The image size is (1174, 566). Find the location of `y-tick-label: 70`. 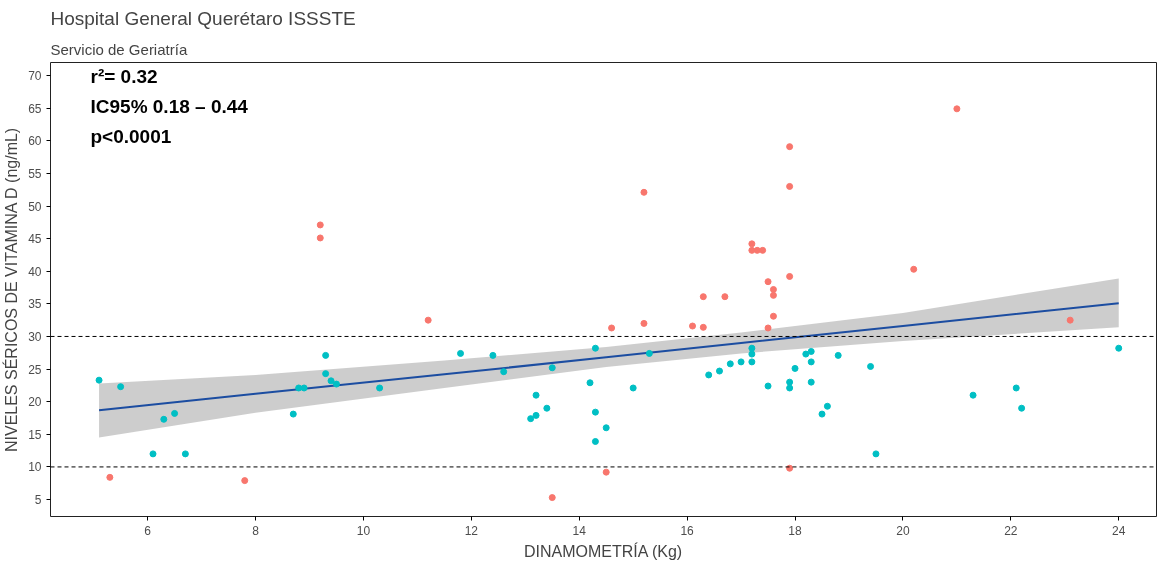

y-tick-label: 70 is located at coordinates (35, 76).